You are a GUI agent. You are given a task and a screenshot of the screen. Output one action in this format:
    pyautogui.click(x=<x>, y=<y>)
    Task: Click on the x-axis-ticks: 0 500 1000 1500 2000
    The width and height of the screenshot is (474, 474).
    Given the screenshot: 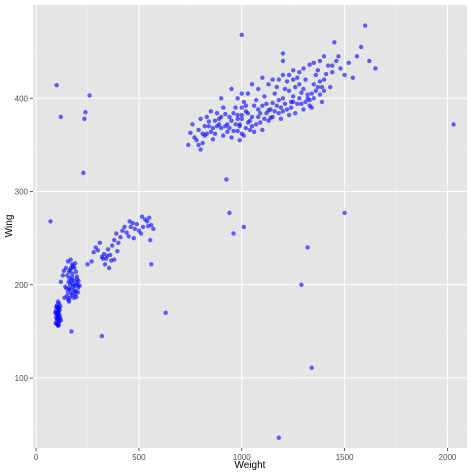 What is the action you would take?
    pyautogui.click(x=245, y=455)
    